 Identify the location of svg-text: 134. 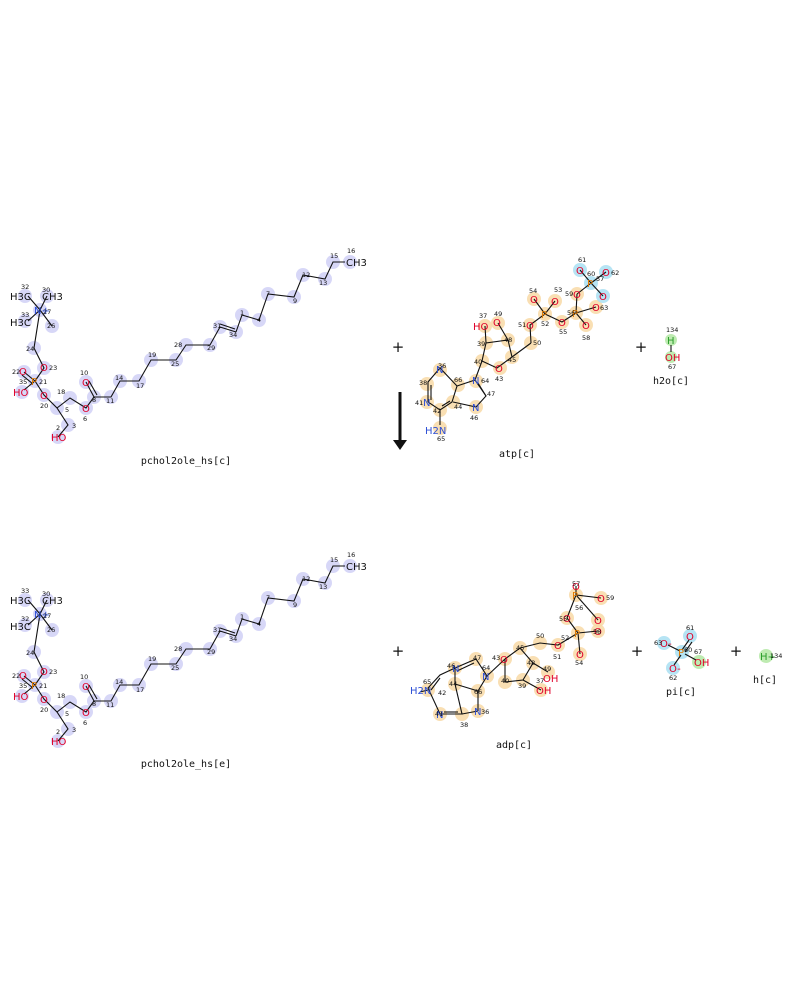
(776, 656).